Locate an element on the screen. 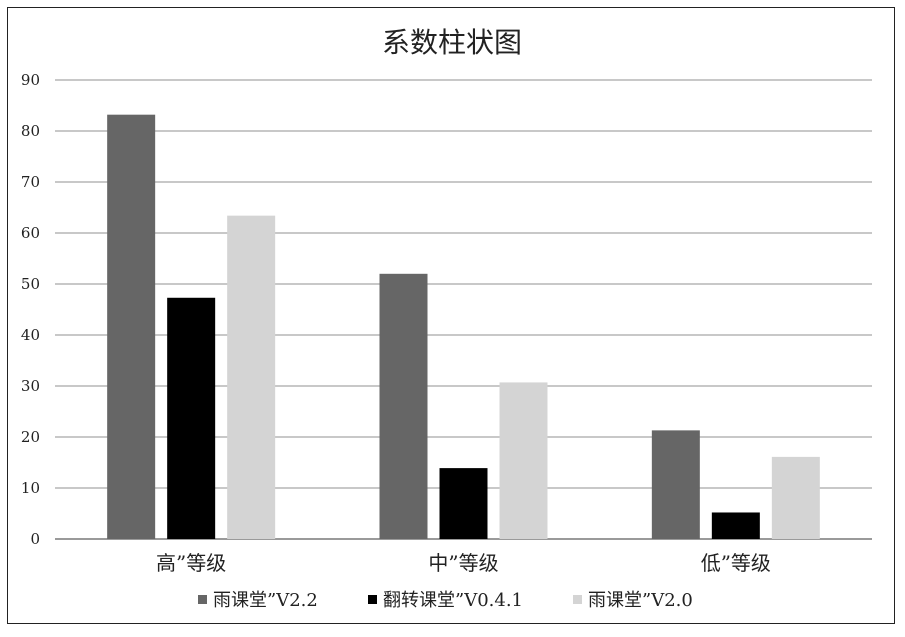  x-category-label: 中”等级 is located at coordinates (463, 563).